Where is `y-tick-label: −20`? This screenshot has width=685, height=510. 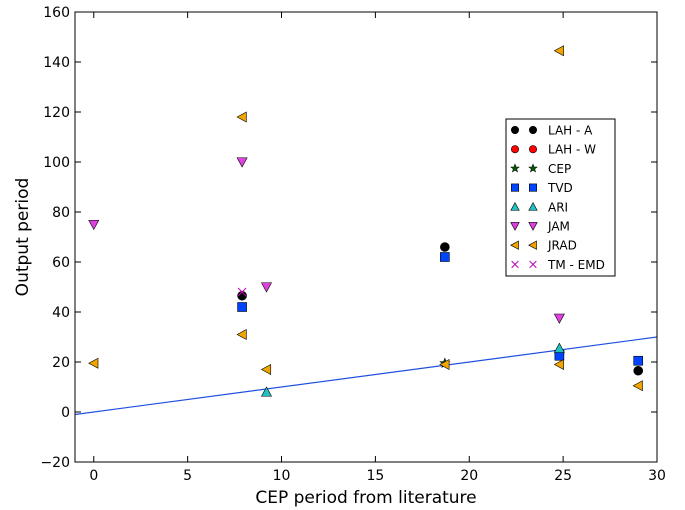 y-tick-label: −20 is located at coordinates (55, 463).